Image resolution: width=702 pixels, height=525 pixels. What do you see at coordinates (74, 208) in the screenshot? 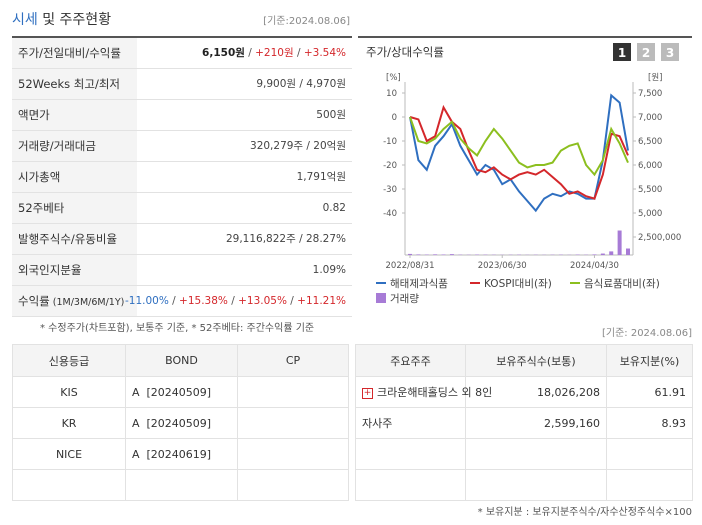
I see `row-label: 52주베타` at bounding box center [74, 208].